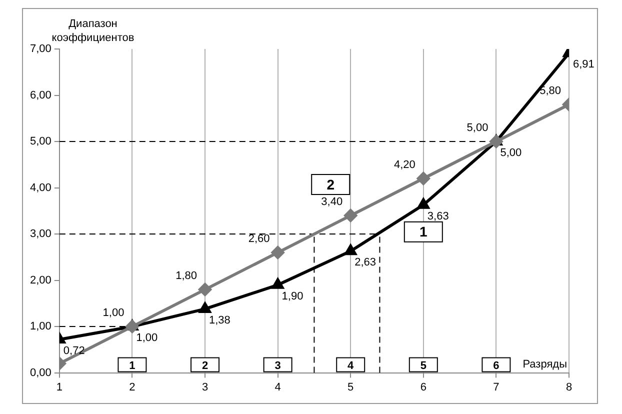 The width and height of the screenshot is (622, 414). Describe the element at coordinates (259, 239) in the screenshot. I see `data-label: 2,60` at that location.